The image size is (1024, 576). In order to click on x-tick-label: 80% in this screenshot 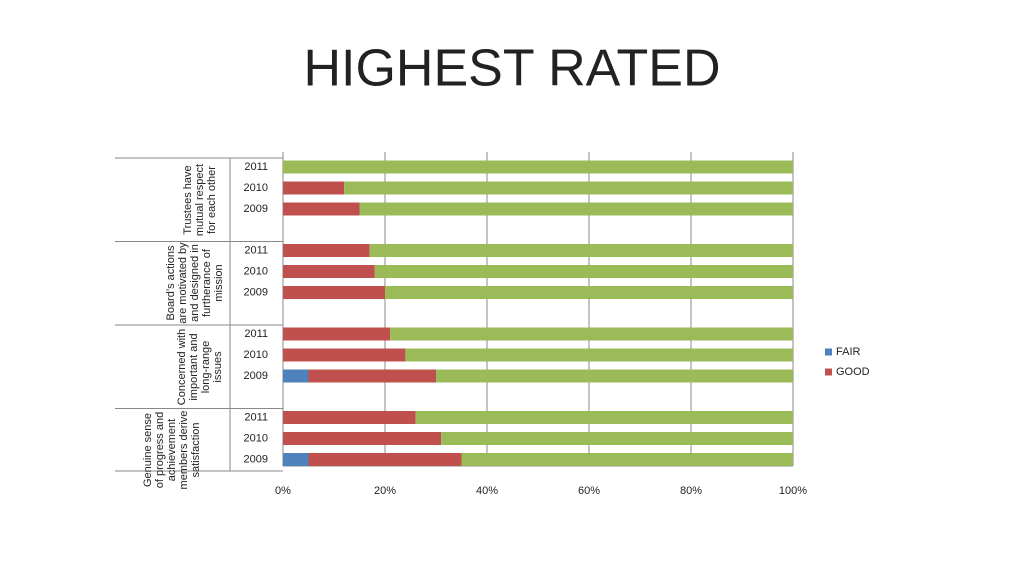, I will do `click(691, 491)`.